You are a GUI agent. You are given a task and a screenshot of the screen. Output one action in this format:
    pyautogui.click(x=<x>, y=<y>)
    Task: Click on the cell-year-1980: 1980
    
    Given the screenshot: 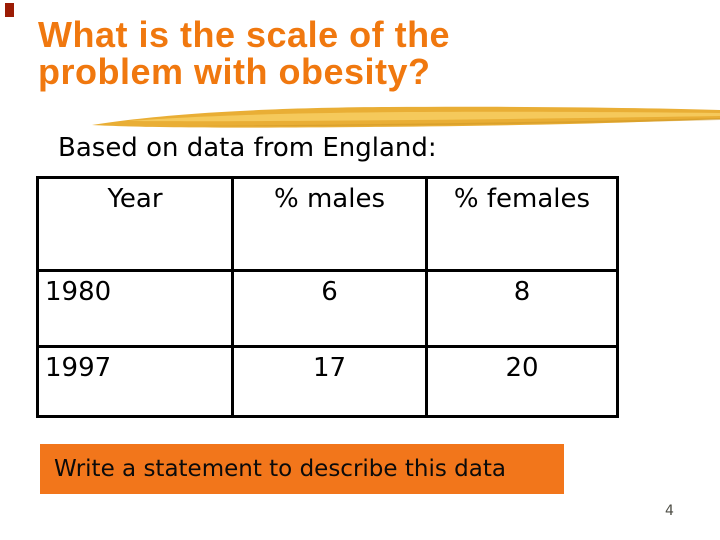 What is the action you would take?
    pyautogui.click(x=135, y=308)
    